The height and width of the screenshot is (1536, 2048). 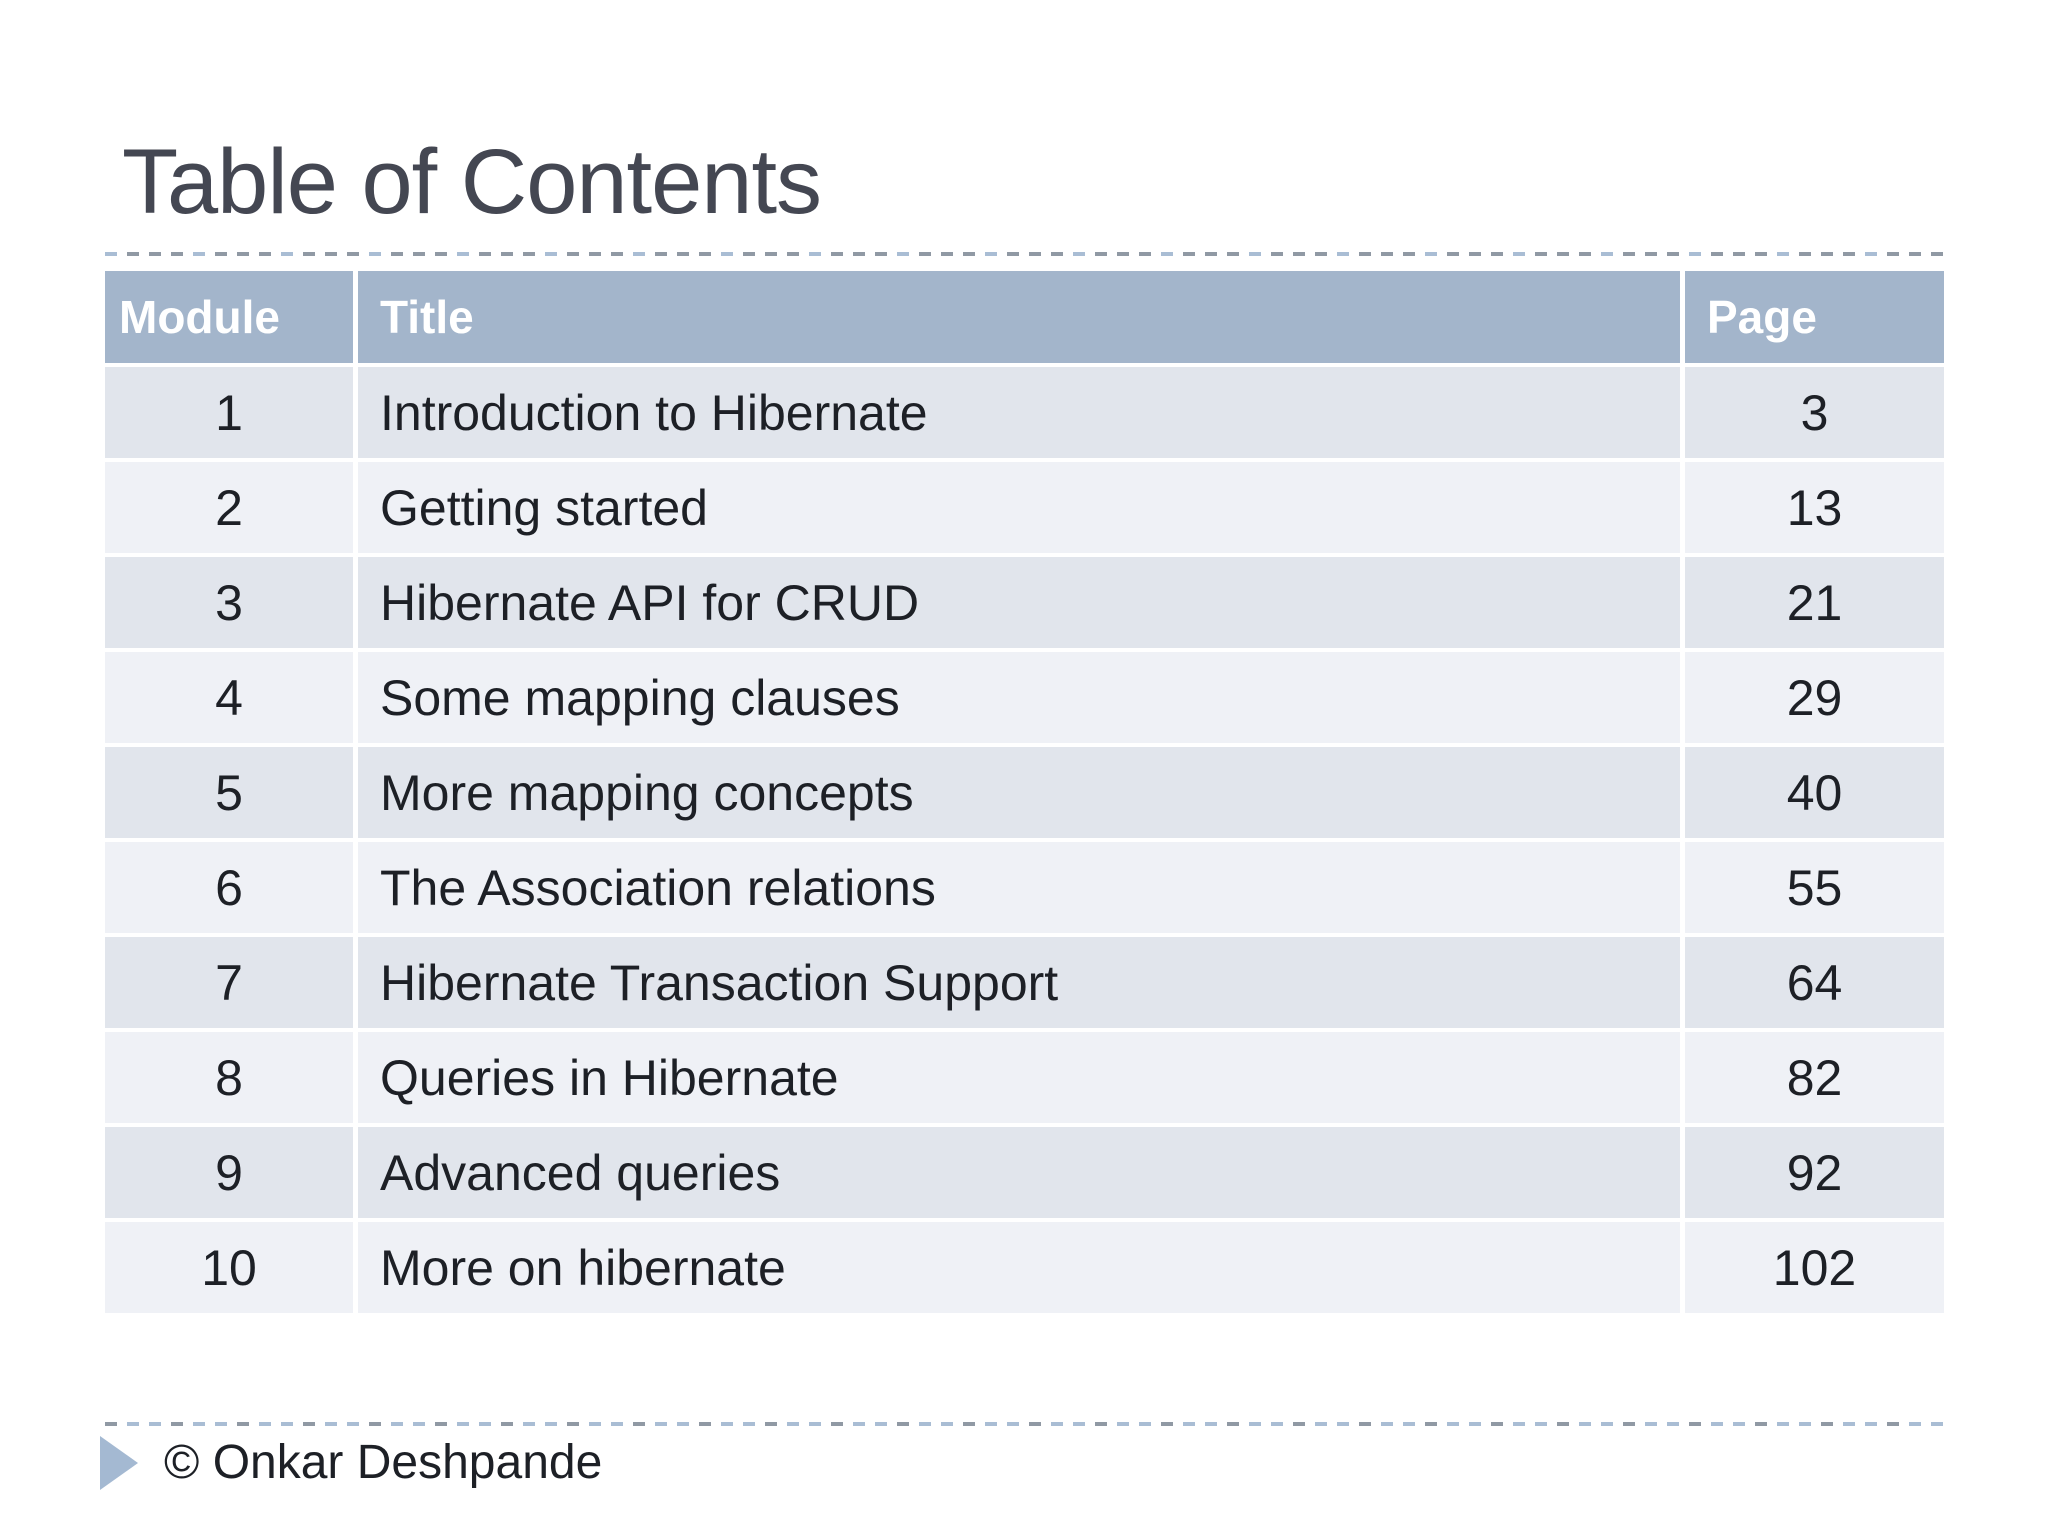 I want to click on title-cell: Introduction to Hibernate, so click(x=1019, y=412).